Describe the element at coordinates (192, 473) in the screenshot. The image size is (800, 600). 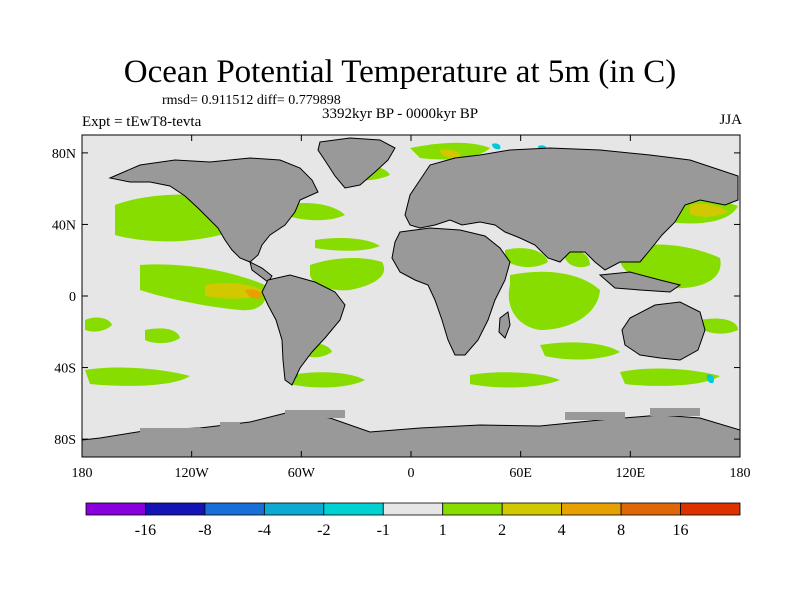
I see `lon-tick-label: 120W` at that location.